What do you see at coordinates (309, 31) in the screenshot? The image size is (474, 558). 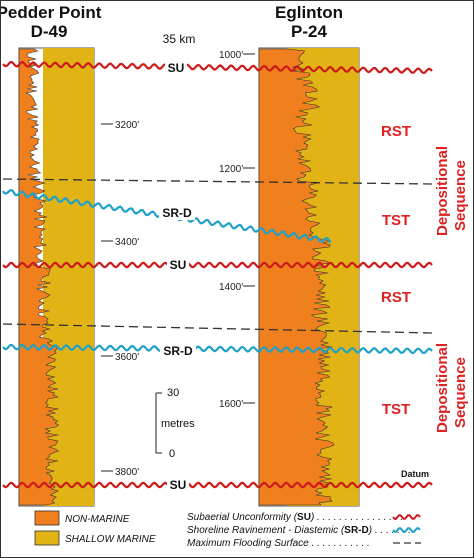 I see `right-well-id: P-24` at bounding box center [309, 31].